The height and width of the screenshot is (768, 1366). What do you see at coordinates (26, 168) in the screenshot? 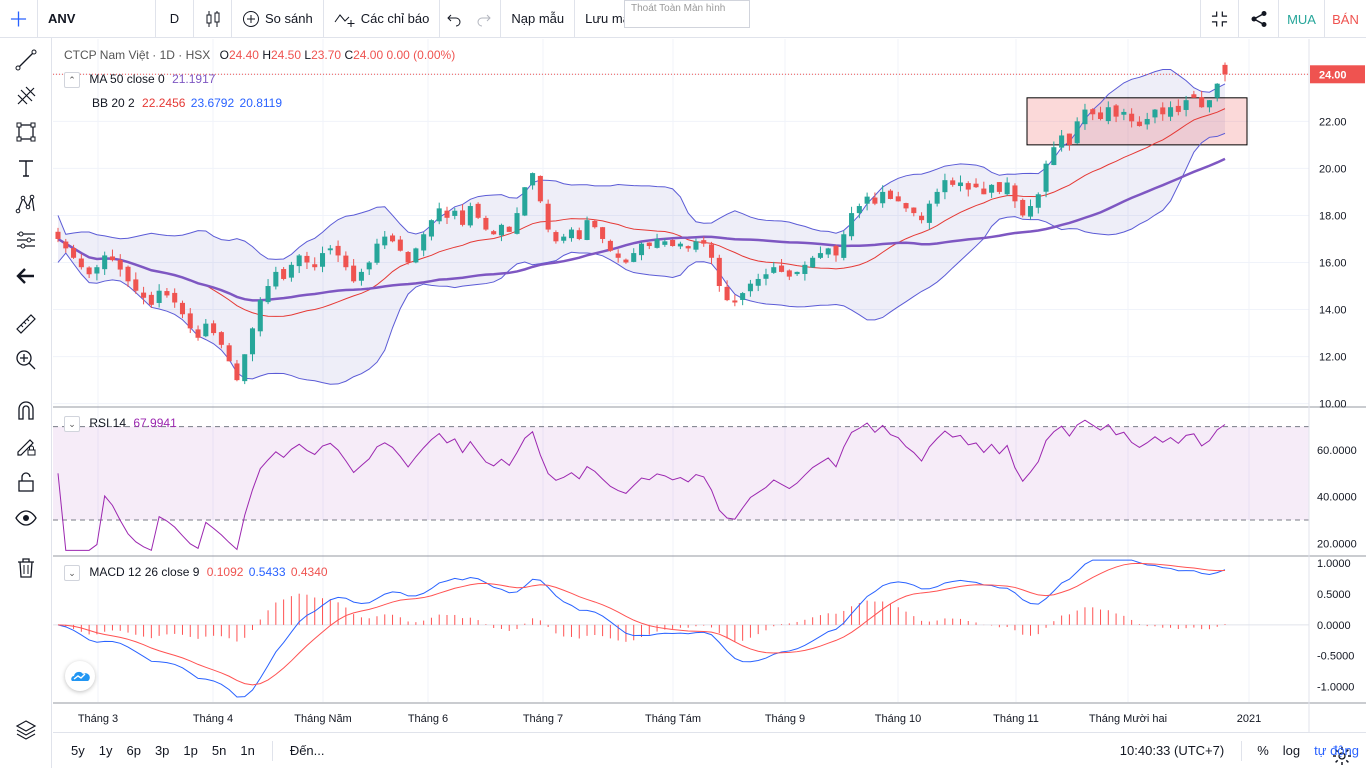
I see `text-tool` at bounding box center [26, 168].